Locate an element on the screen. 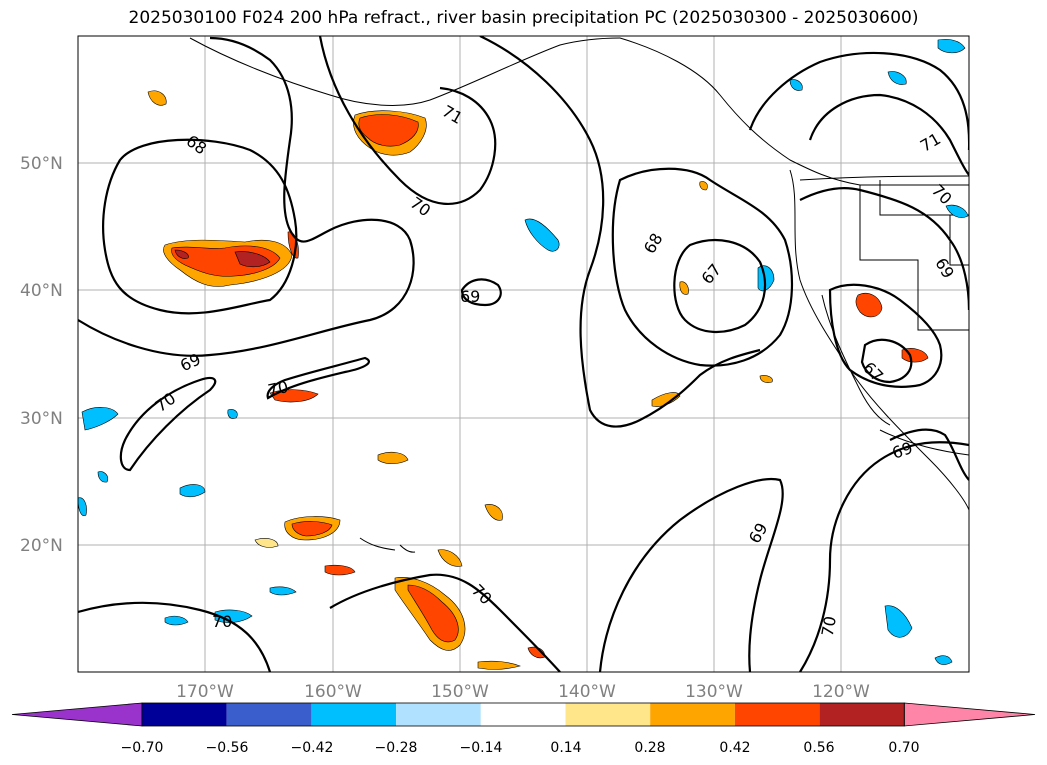 The image size is (1047, 765). lon-label: 170°W is located at coordinates (205, 692).